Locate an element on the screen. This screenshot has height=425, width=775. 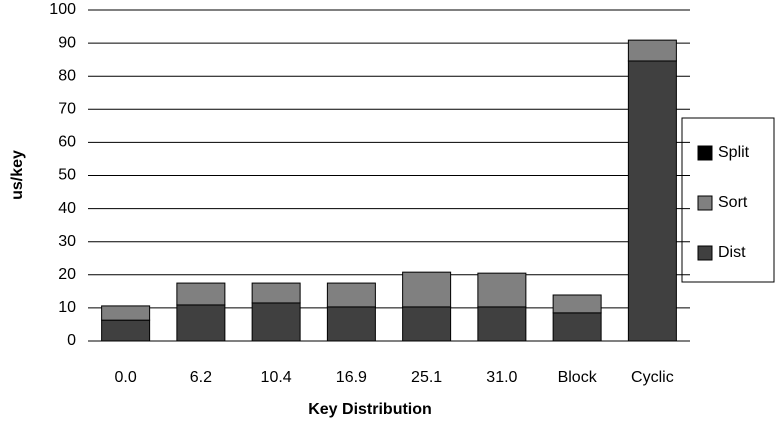
legend-label: Split is located at coordinates (734, 152).